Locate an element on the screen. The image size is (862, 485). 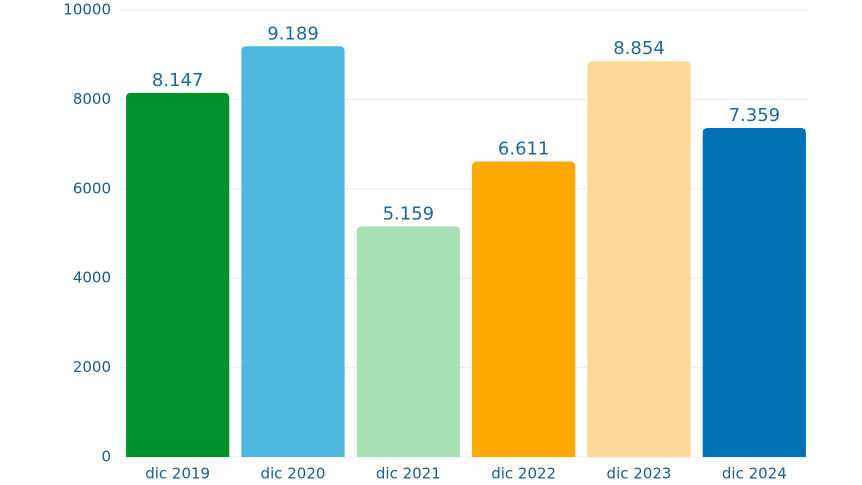
y-tick-label: 4000 is located at coordinates (92, 278).